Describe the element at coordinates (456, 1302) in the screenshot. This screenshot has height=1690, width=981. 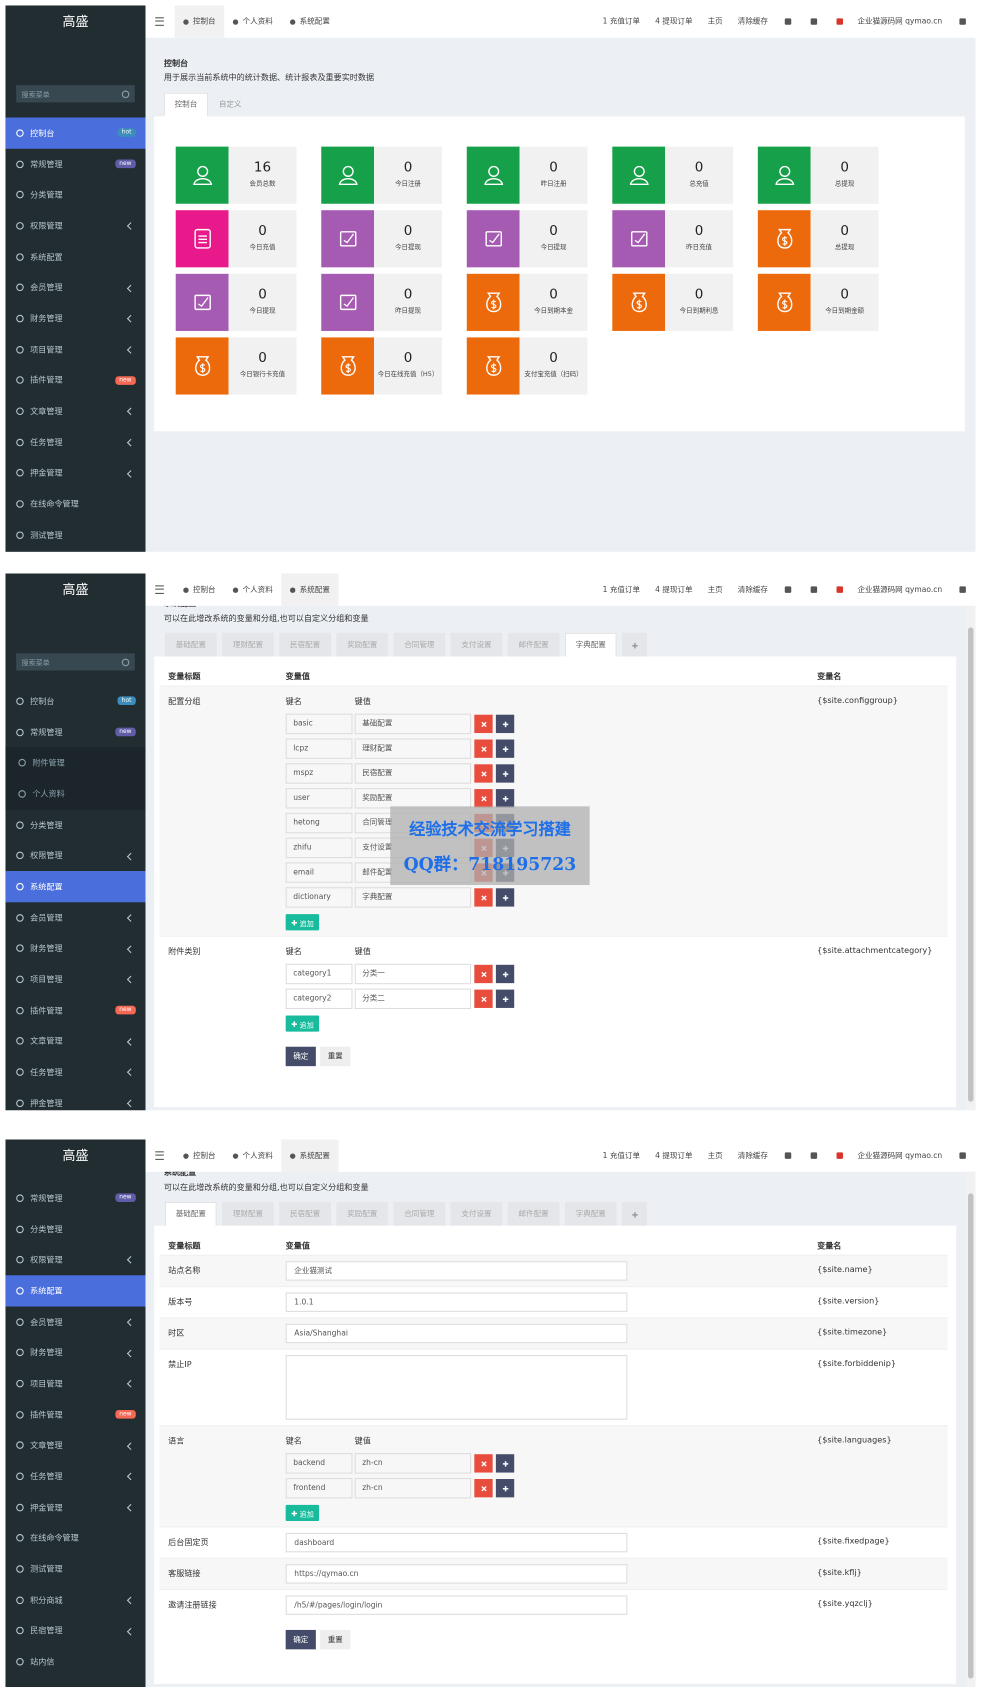
I see `text-input: 1.0.1` at that location.